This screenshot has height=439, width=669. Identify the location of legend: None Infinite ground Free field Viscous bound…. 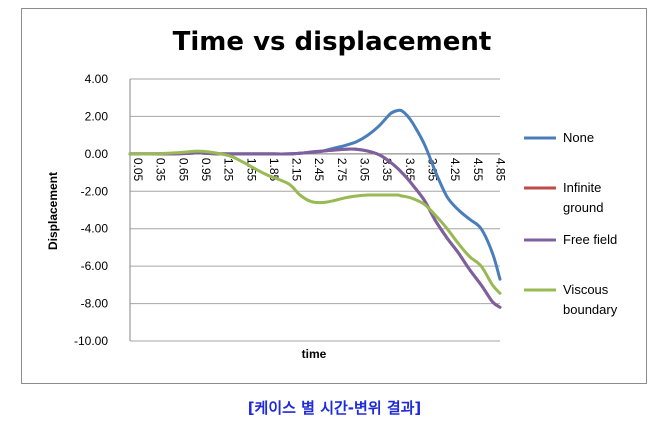
(571, 223).